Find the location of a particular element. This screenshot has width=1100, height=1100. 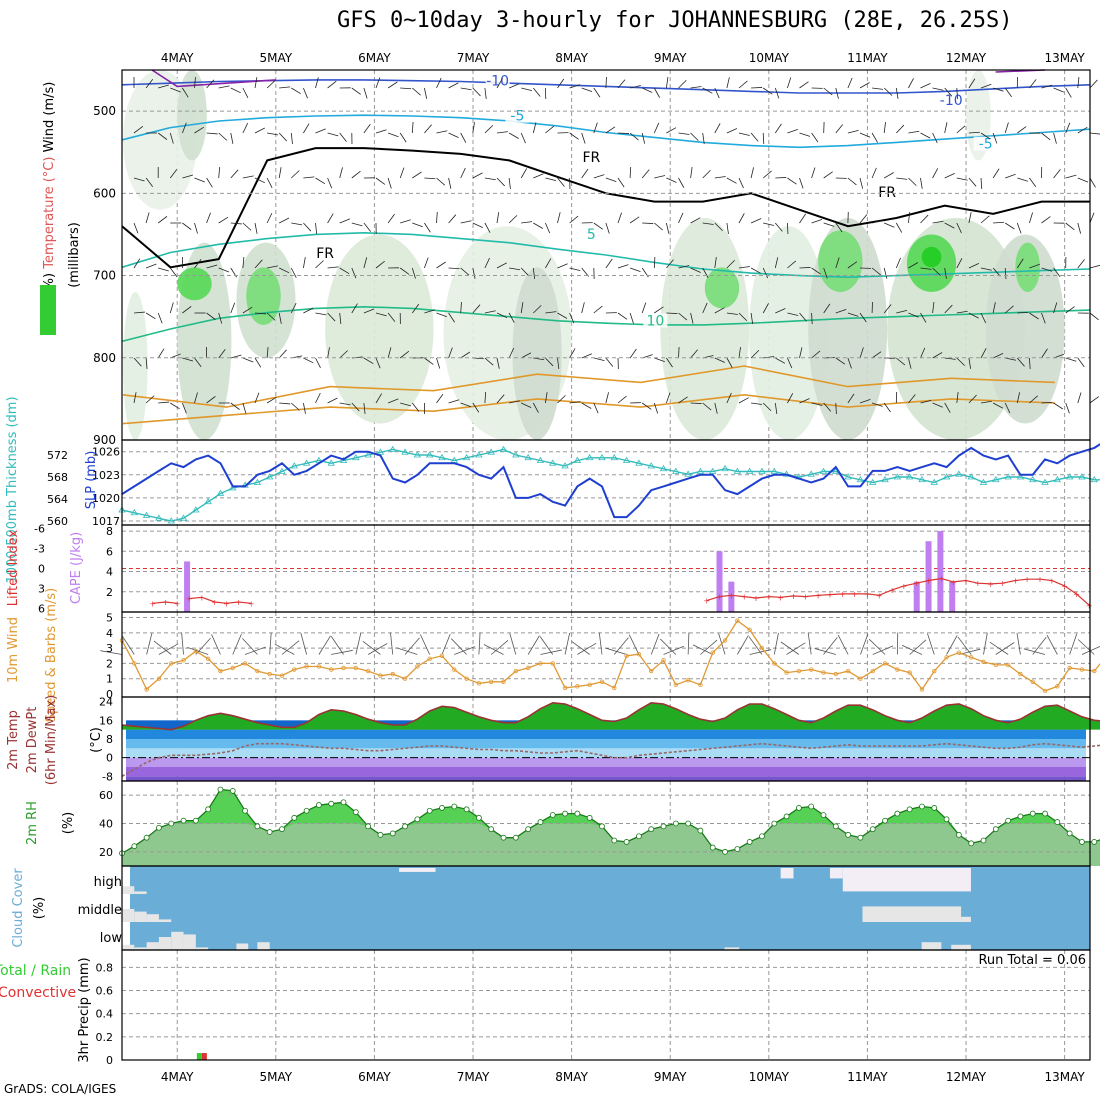

precip-total-bar is located at coordinates (199, 1056).